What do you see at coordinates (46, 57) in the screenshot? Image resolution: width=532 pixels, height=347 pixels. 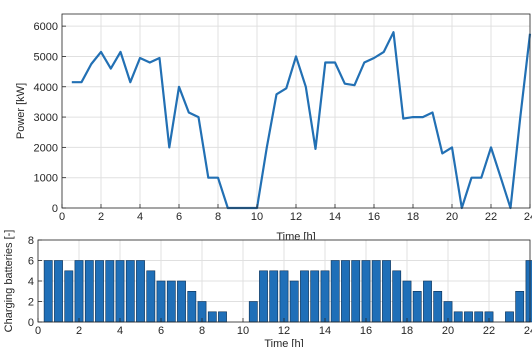 I see `y-tick-label: 5000` at bounding box center [46, 57].